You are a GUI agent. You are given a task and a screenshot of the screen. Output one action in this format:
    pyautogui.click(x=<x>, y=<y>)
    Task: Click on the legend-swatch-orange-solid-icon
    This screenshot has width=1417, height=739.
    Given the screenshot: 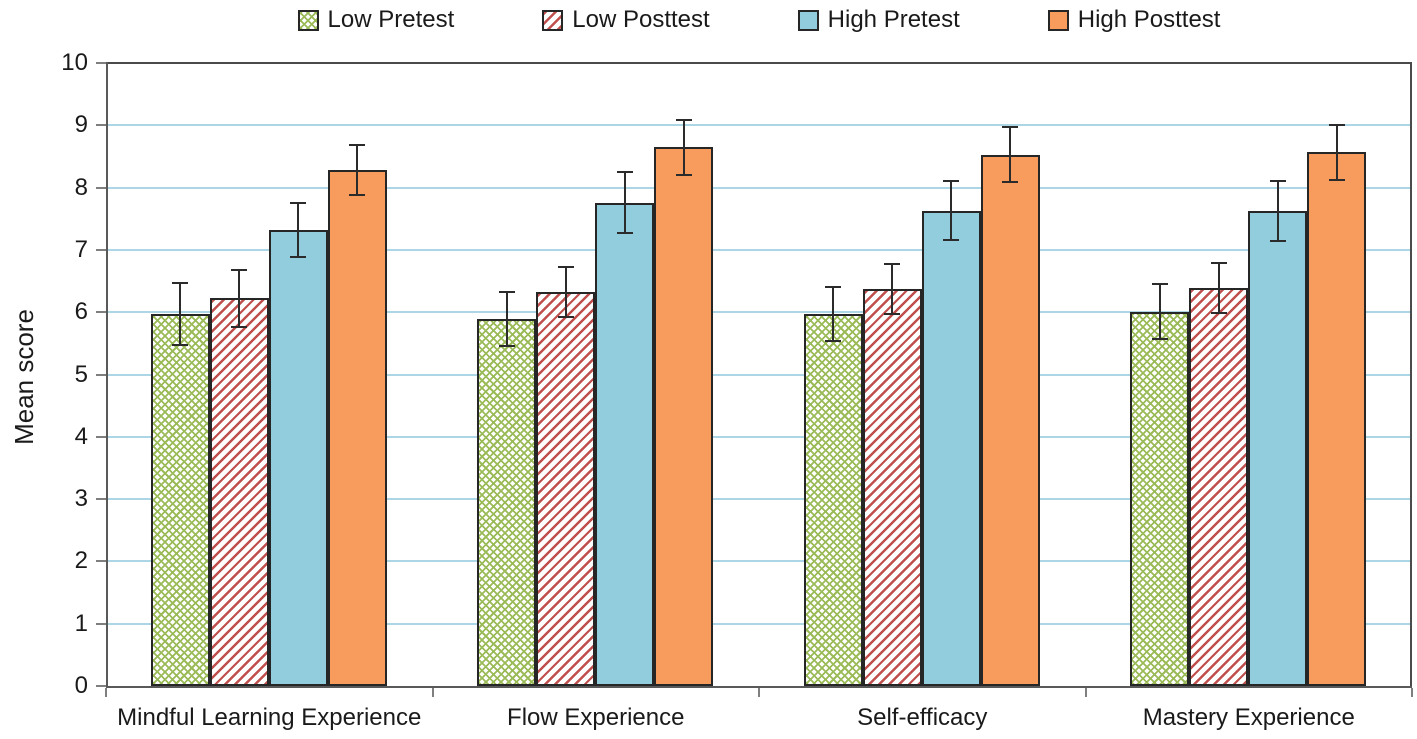 What is the action you would take?
    pyautogui.click(x=1058, y=20)
    